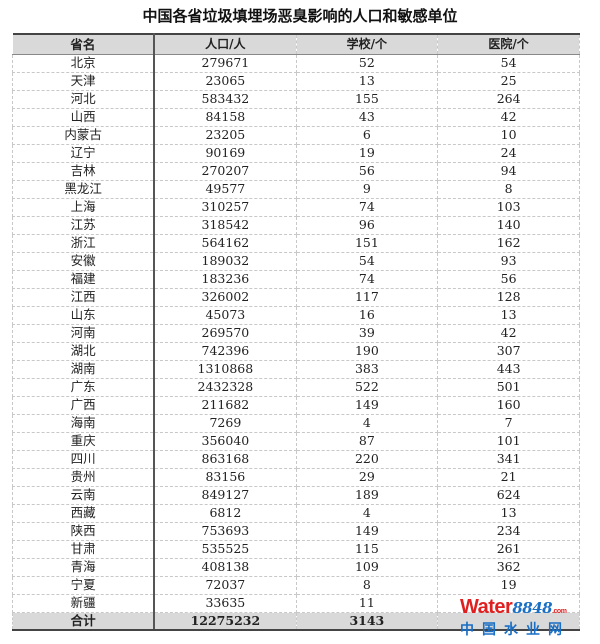 Image resolution: width=600 pixels, height=644 pixels. I want to click on watermark-number: 8848, so click(532, 608).